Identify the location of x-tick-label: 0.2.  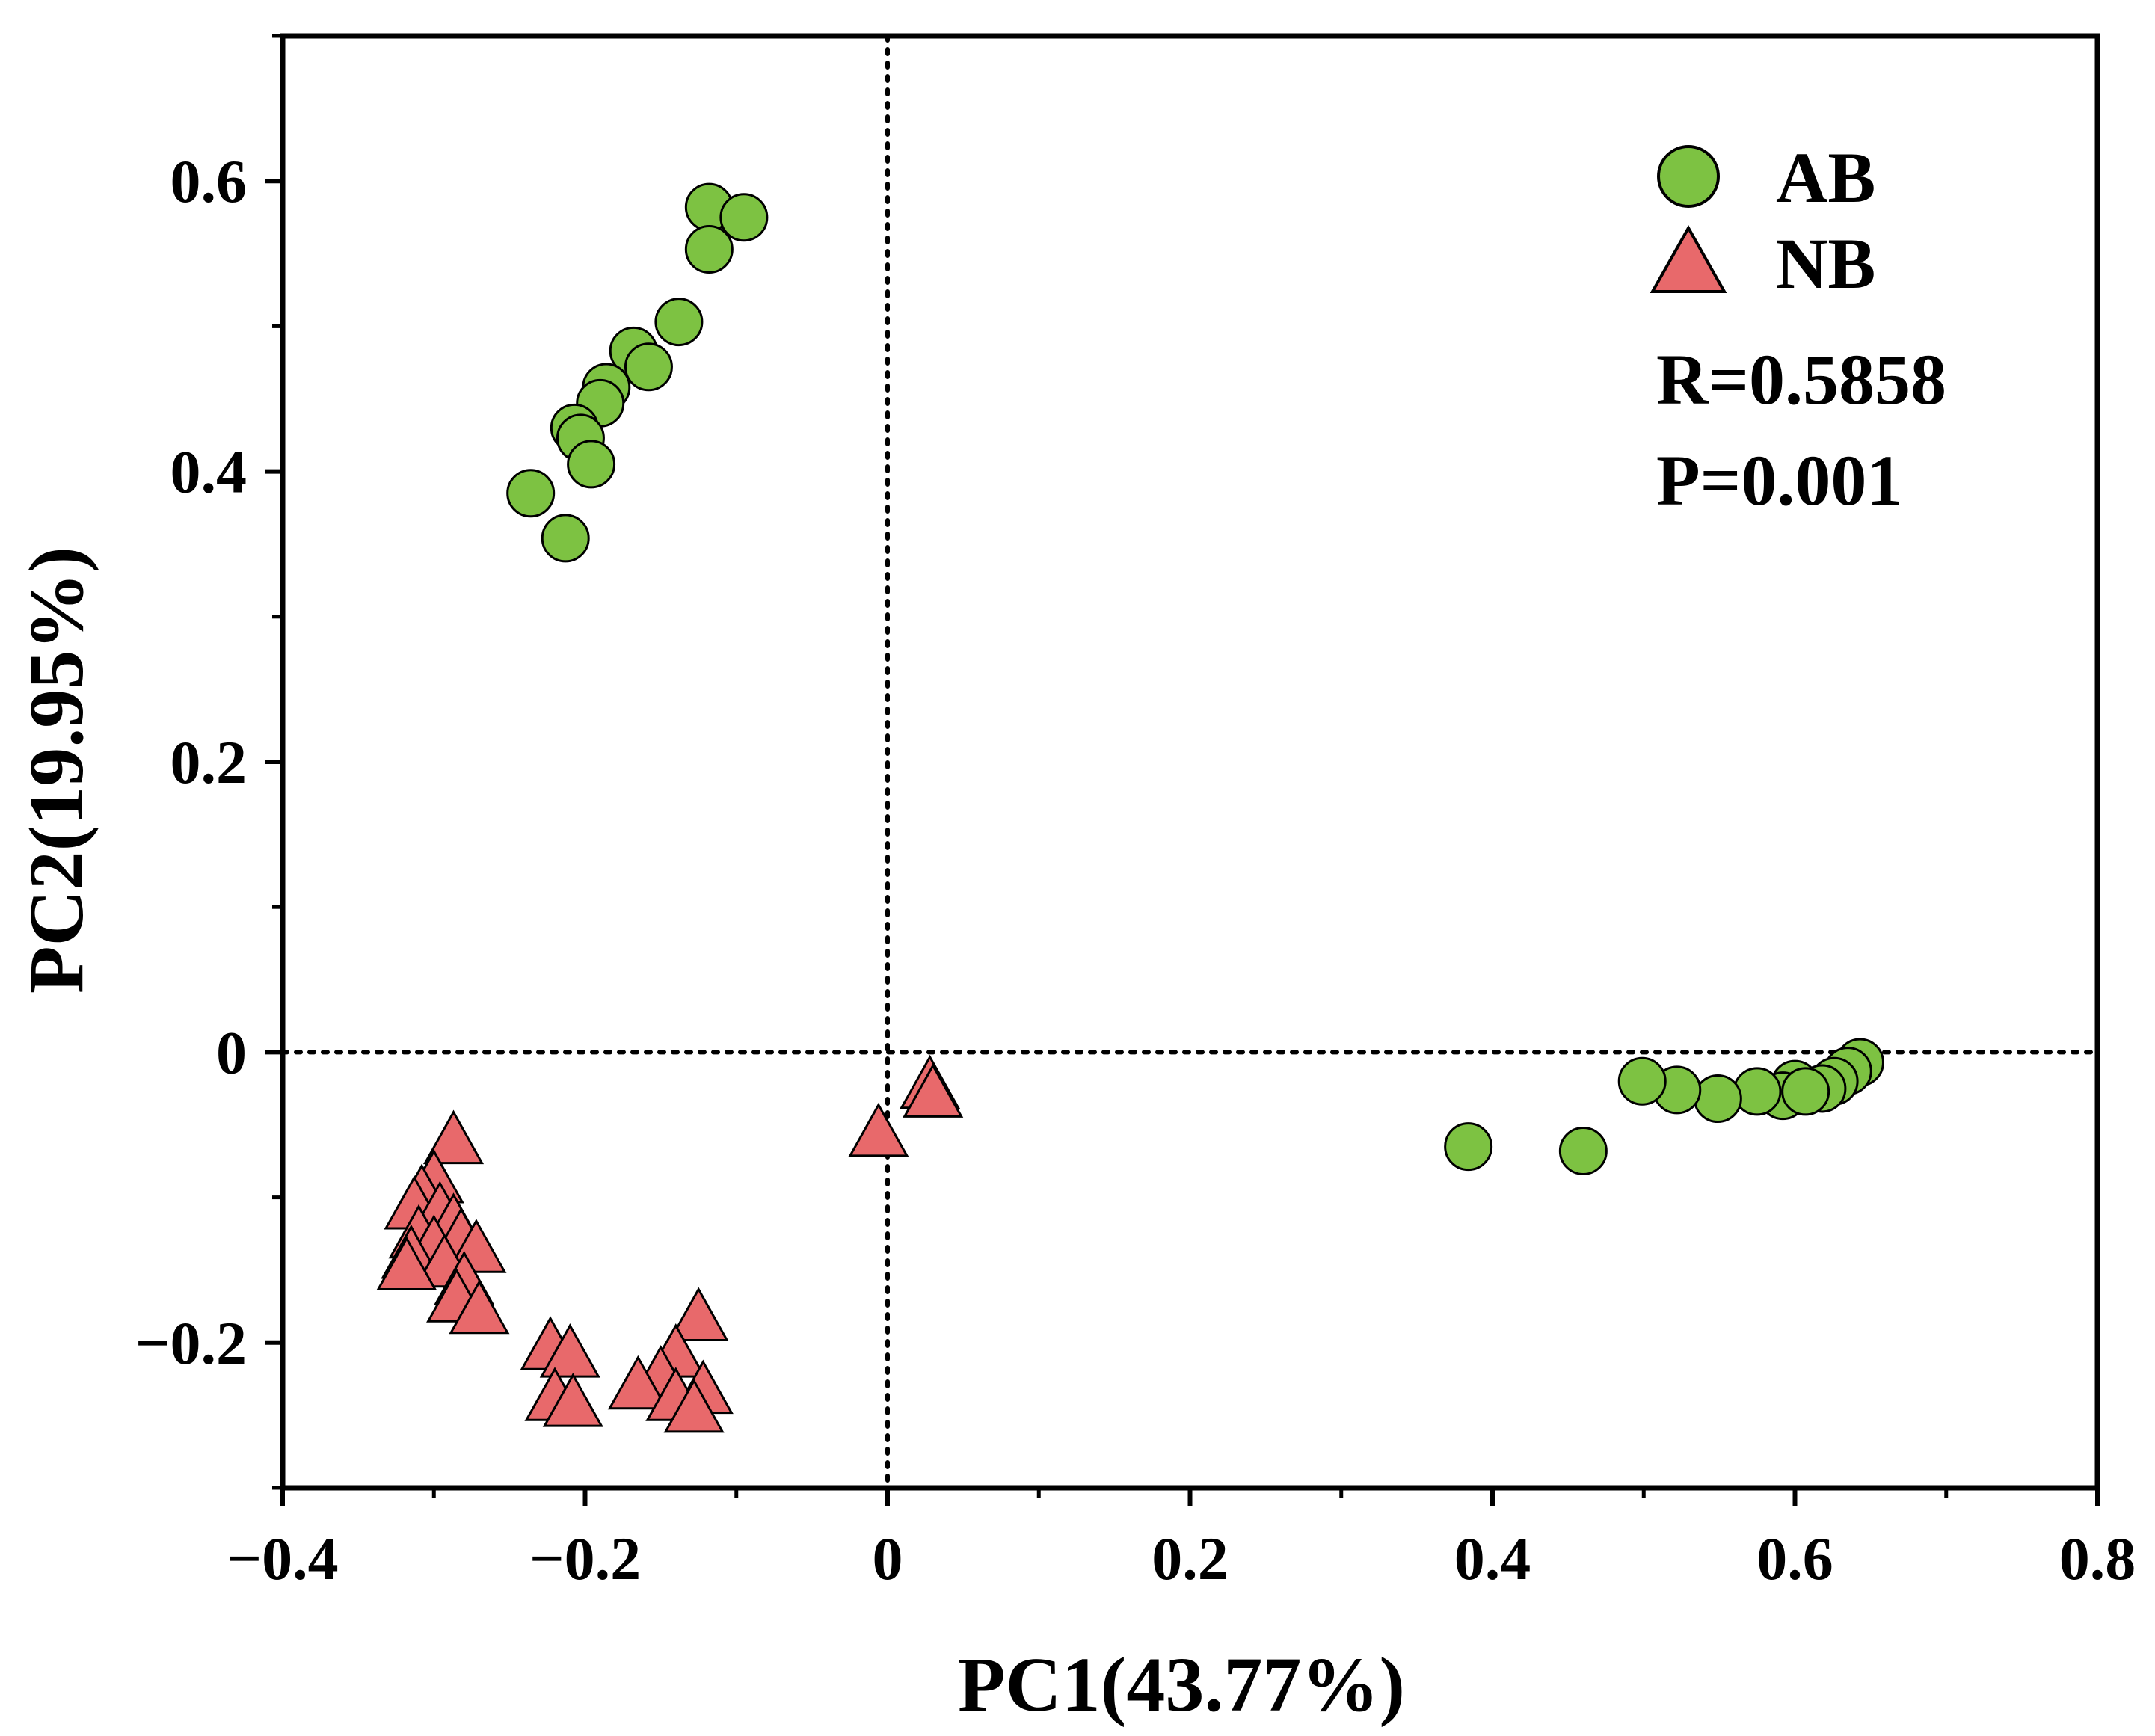
(1190, 1558).